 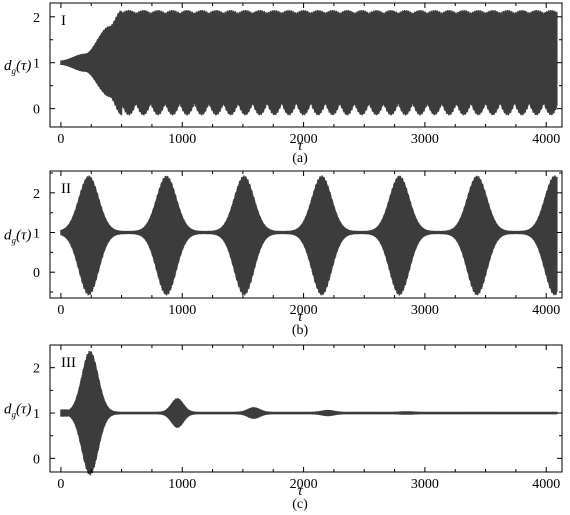 What do you see at coordinates (300, 504) in the screenshot?
I see `panel-caption: (c)` at bounding box center [300, 504].